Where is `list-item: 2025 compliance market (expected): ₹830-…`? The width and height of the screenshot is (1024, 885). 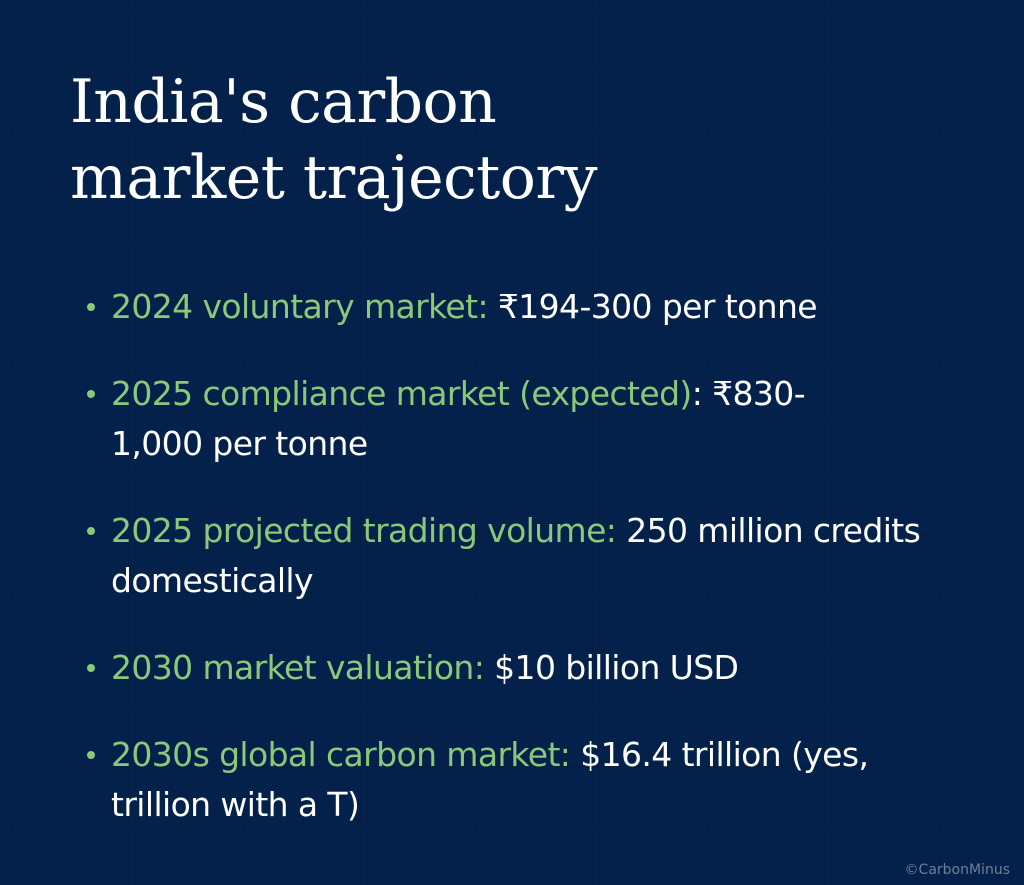 list-item: 2025 compliance market (expected): ₹830-… is located at coordinates (457, 419).